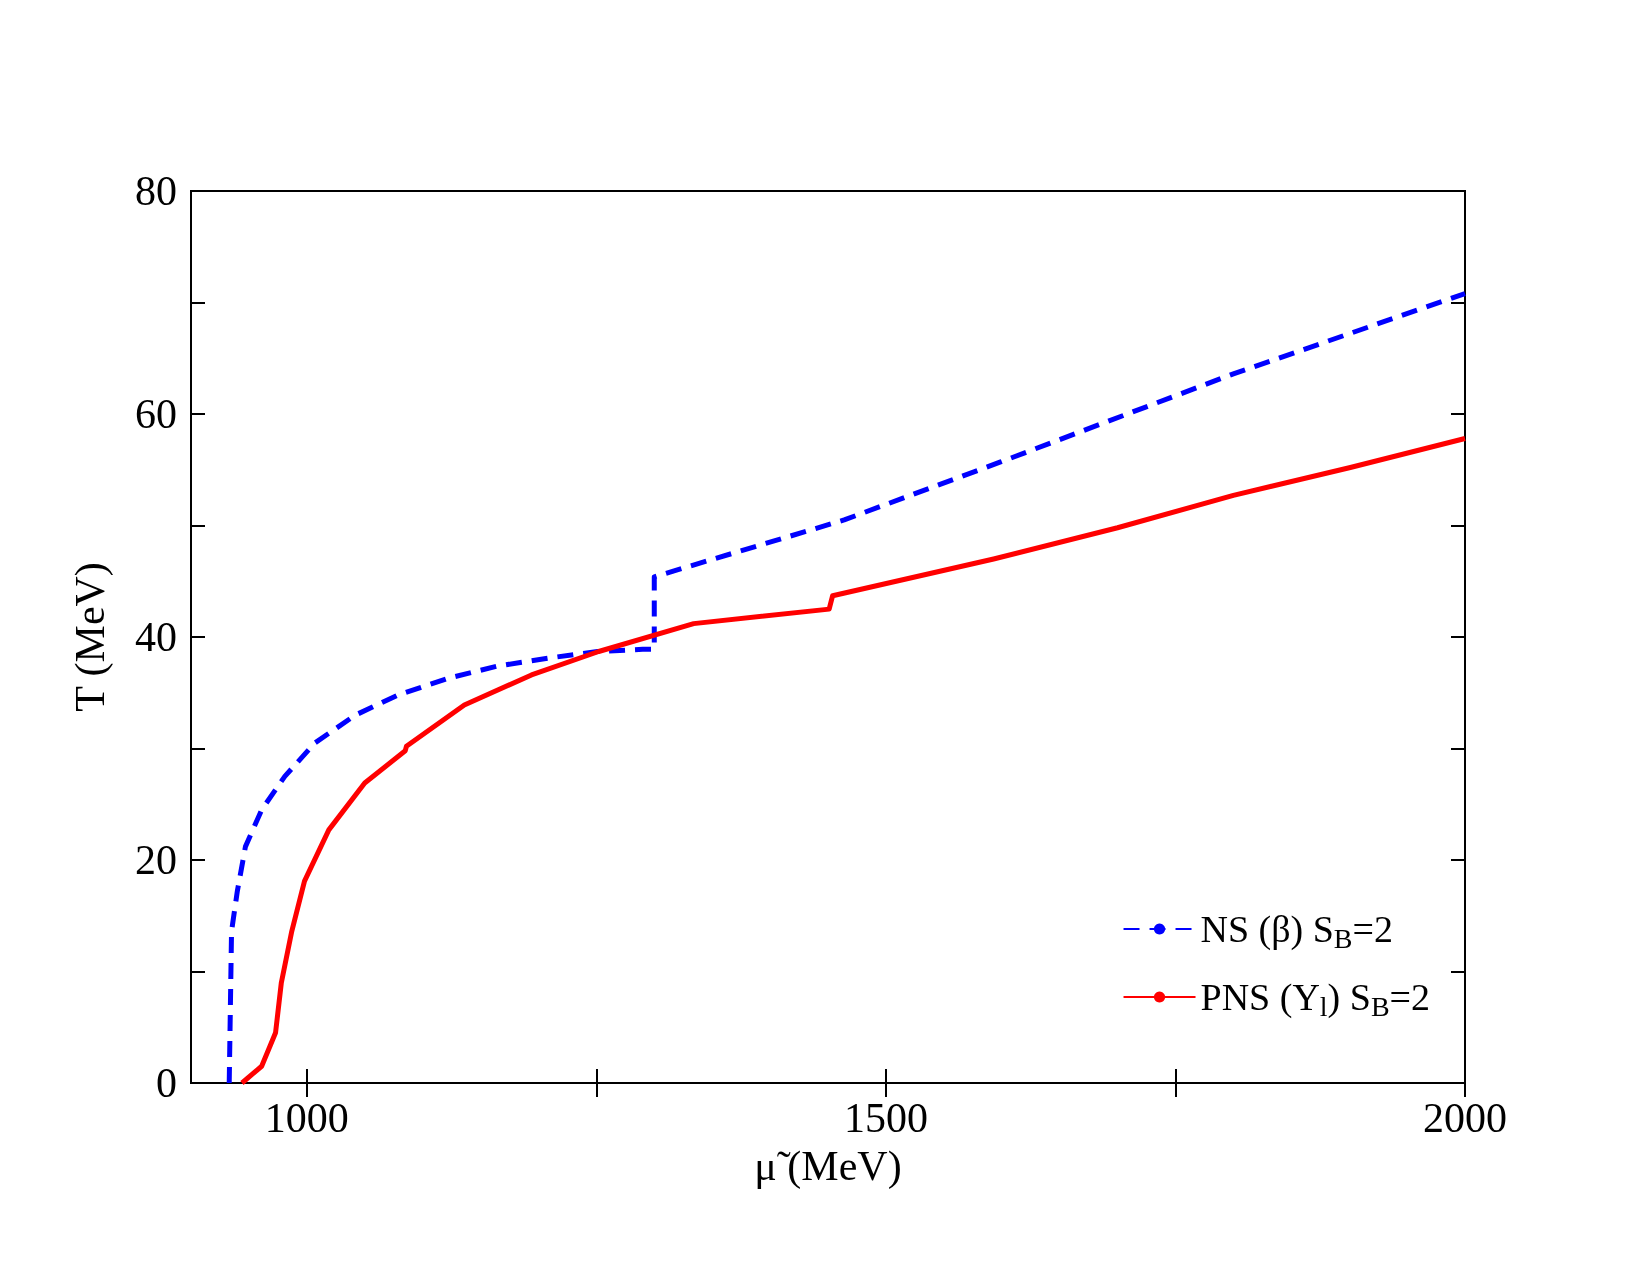  Describe the element at coordinates (828, 1166) in the screenshot. I see `x-axis-title: μ̃ (MeV)` at that location.